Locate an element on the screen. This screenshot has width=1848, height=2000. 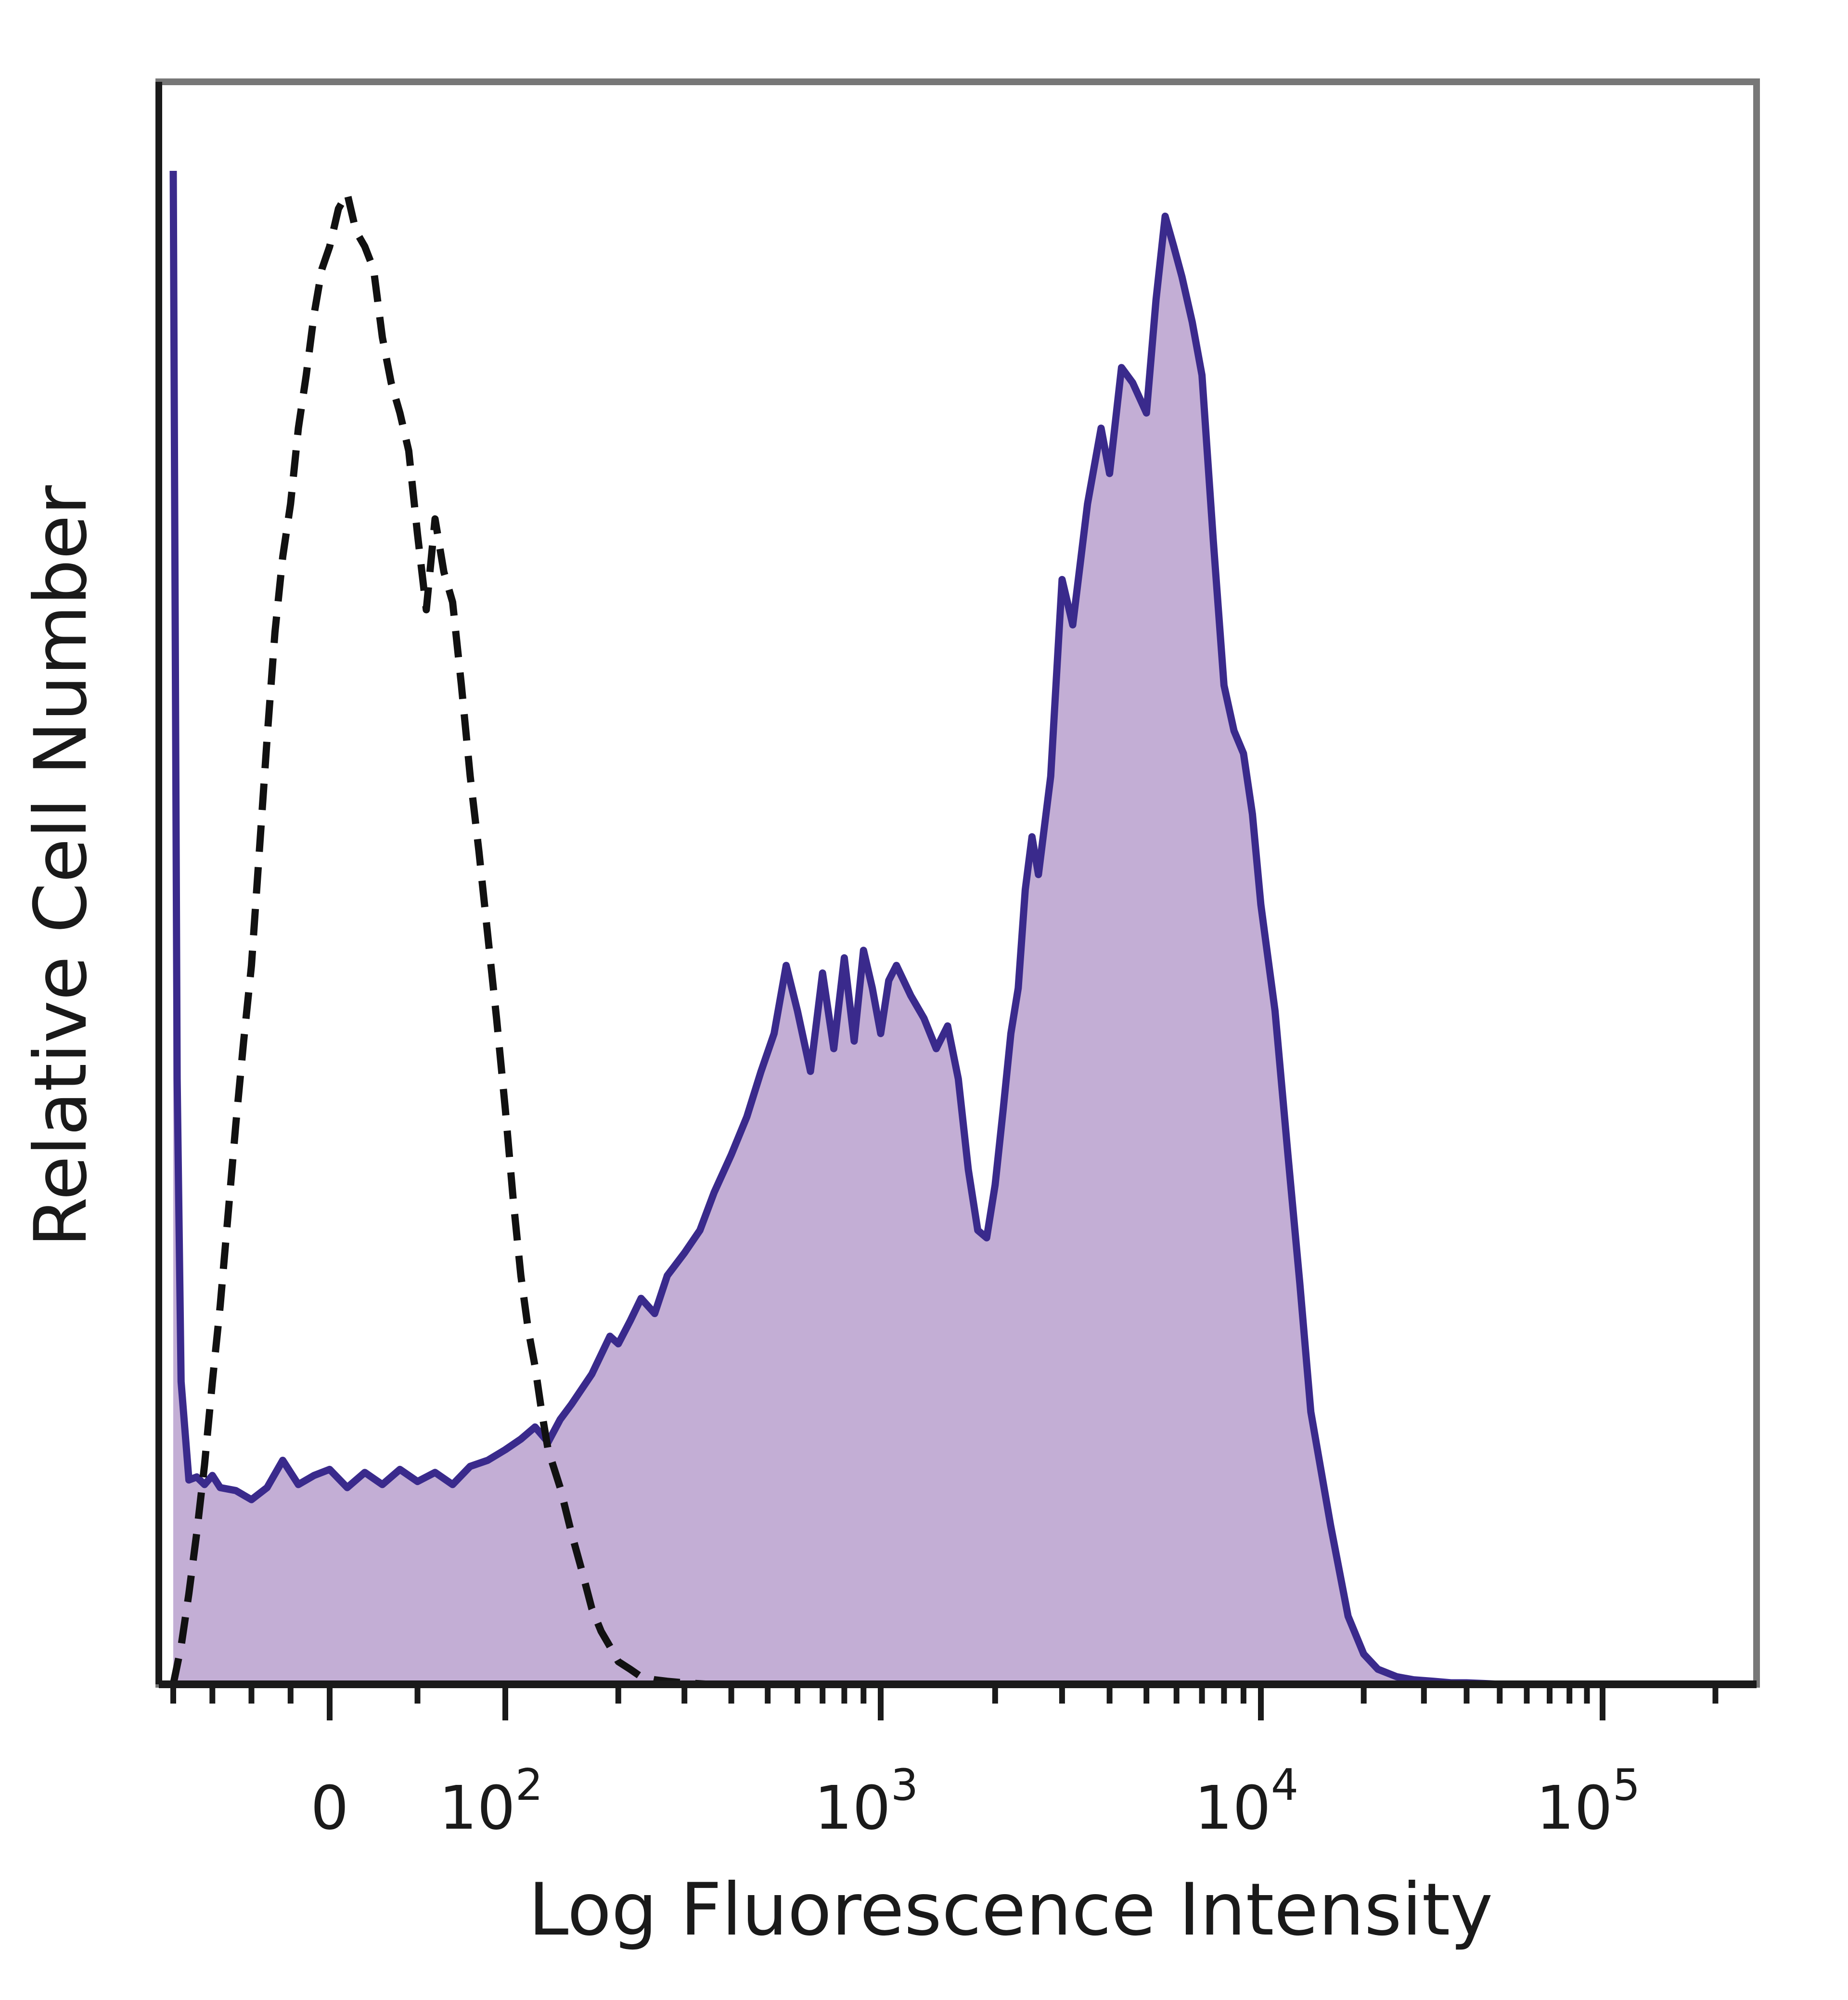
x-axis-title: Log Fluorescence Intensity is located at coordinates (1010, 1910).